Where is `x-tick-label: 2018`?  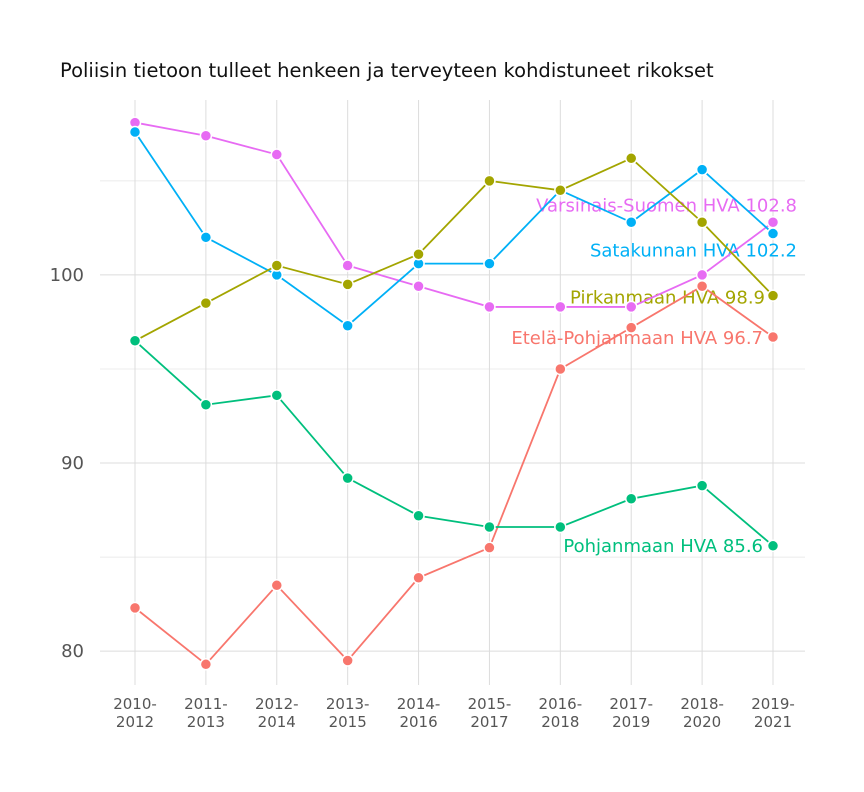 x-tick-label: 2018 is located at coordinates (560, 722).